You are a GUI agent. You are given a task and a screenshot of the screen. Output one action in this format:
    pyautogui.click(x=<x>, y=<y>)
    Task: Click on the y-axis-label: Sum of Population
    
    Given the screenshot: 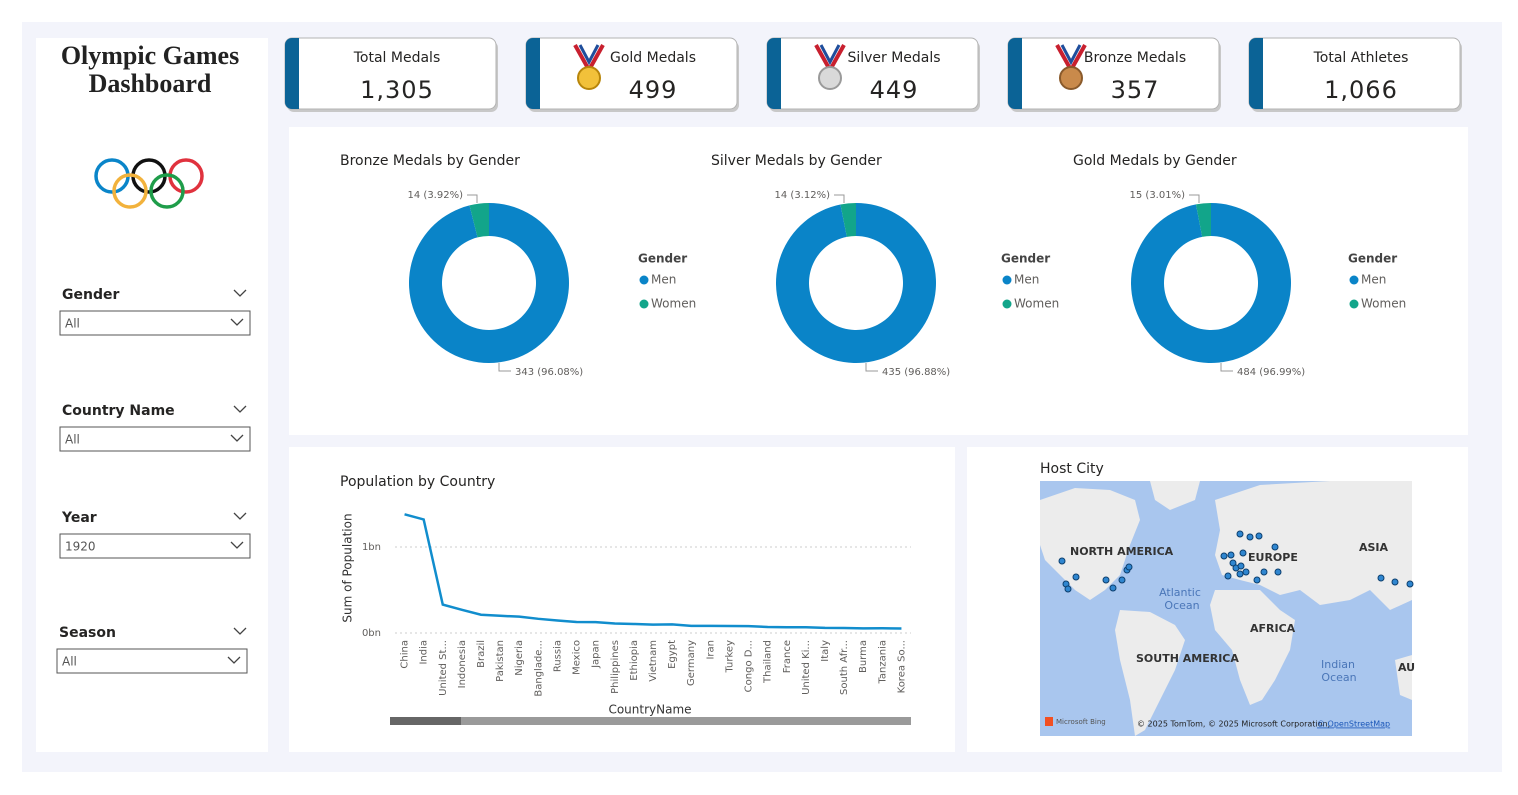 What is the action you would take?
    pyautogui.click(x=348, y=567)
    